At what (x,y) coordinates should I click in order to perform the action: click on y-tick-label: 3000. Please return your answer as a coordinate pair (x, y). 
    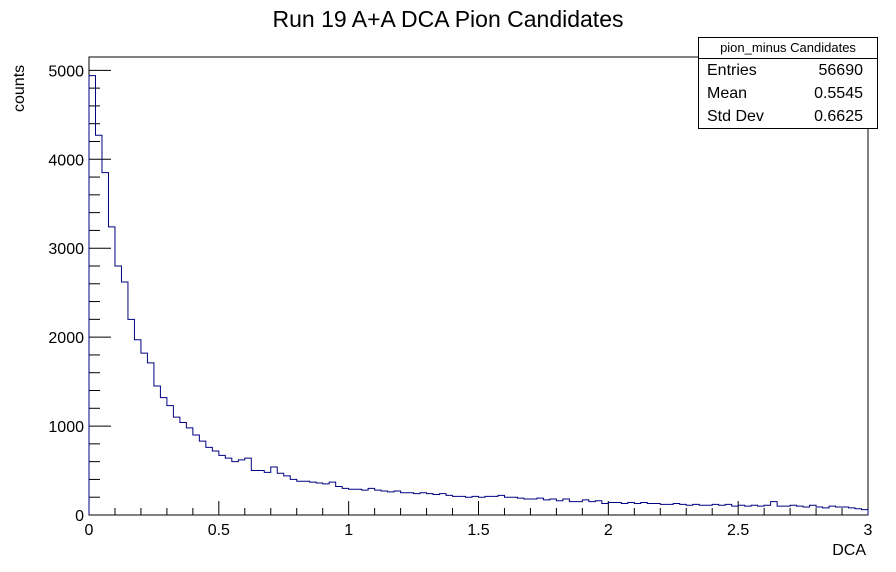
    Looking at the image, I should click on (66, 249).